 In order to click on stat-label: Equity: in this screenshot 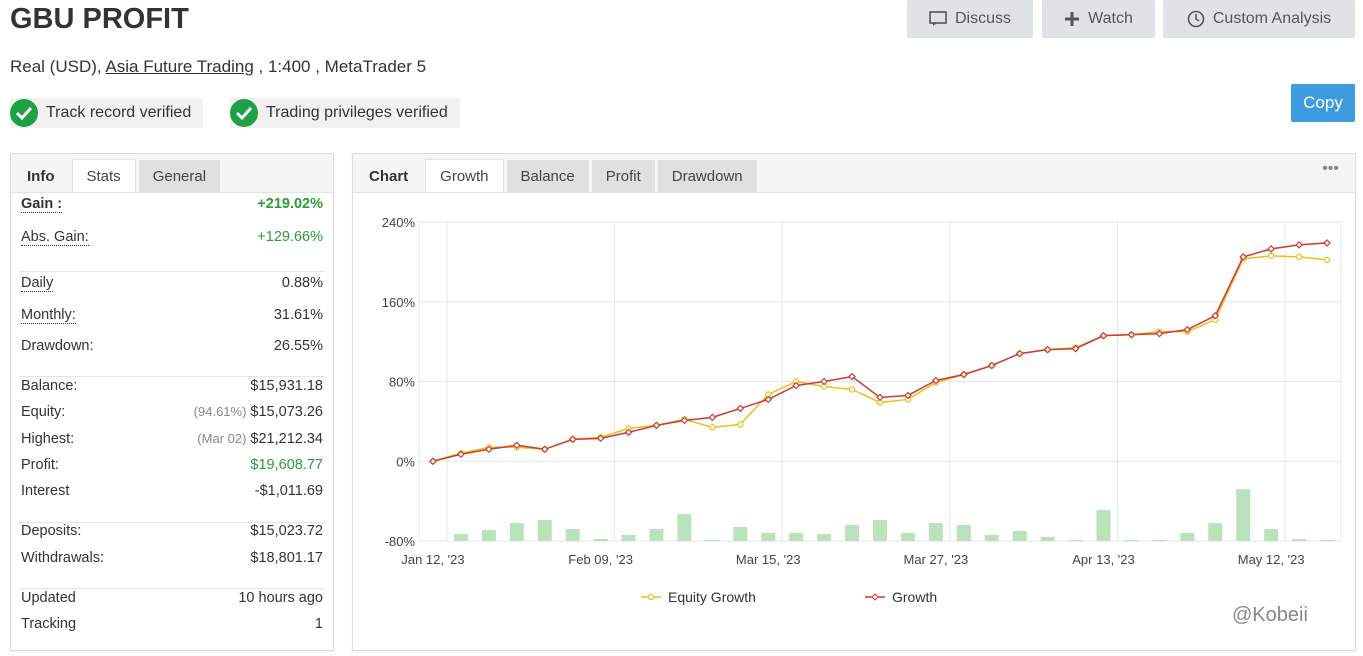, I will do `click(43, 412)`.